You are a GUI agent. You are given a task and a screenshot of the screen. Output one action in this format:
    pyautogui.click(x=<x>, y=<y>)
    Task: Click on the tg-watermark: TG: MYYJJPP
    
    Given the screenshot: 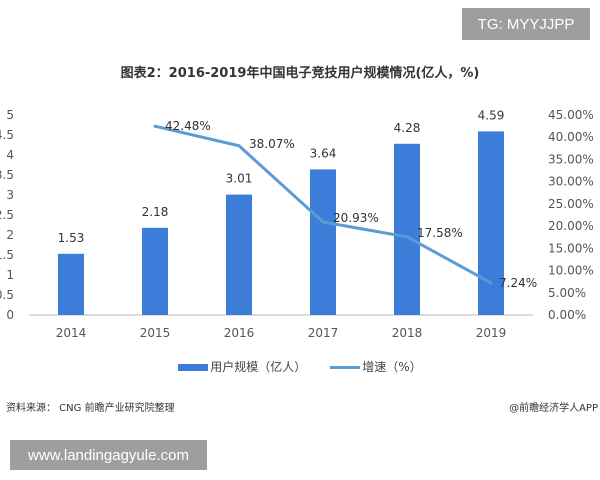 What is the action you would take?
    pyautogui.click(x=526, y=24)
    